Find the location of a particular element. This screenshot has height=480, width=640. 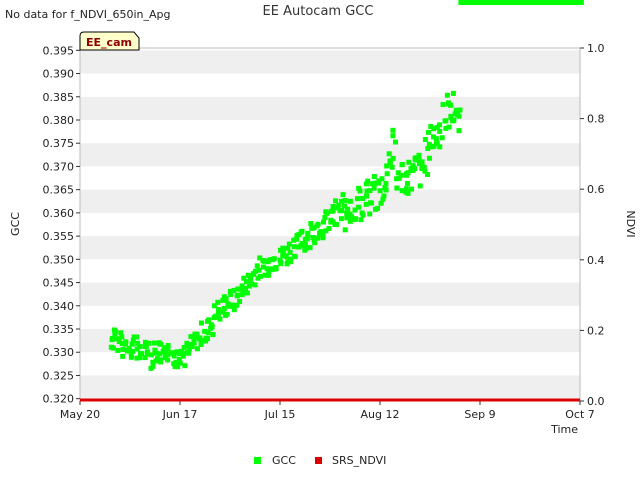

grid-band is located at coordinates (330, 341).